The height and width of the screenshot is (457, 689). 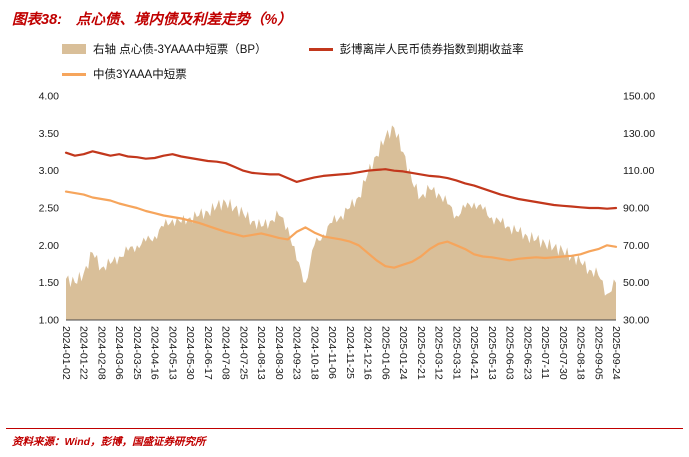 I want to click on x-axis-tick-label: 2025-01-06, so click(x=385, y=353).